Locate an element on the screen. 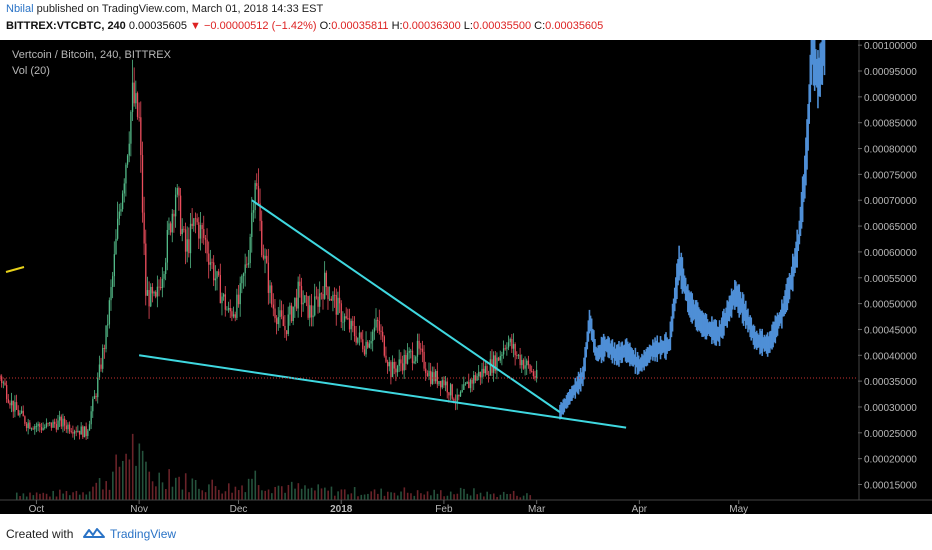 This screenshot has height=550, width=932. tradingview-brand: TradingView is located at coordinates (143, 534).